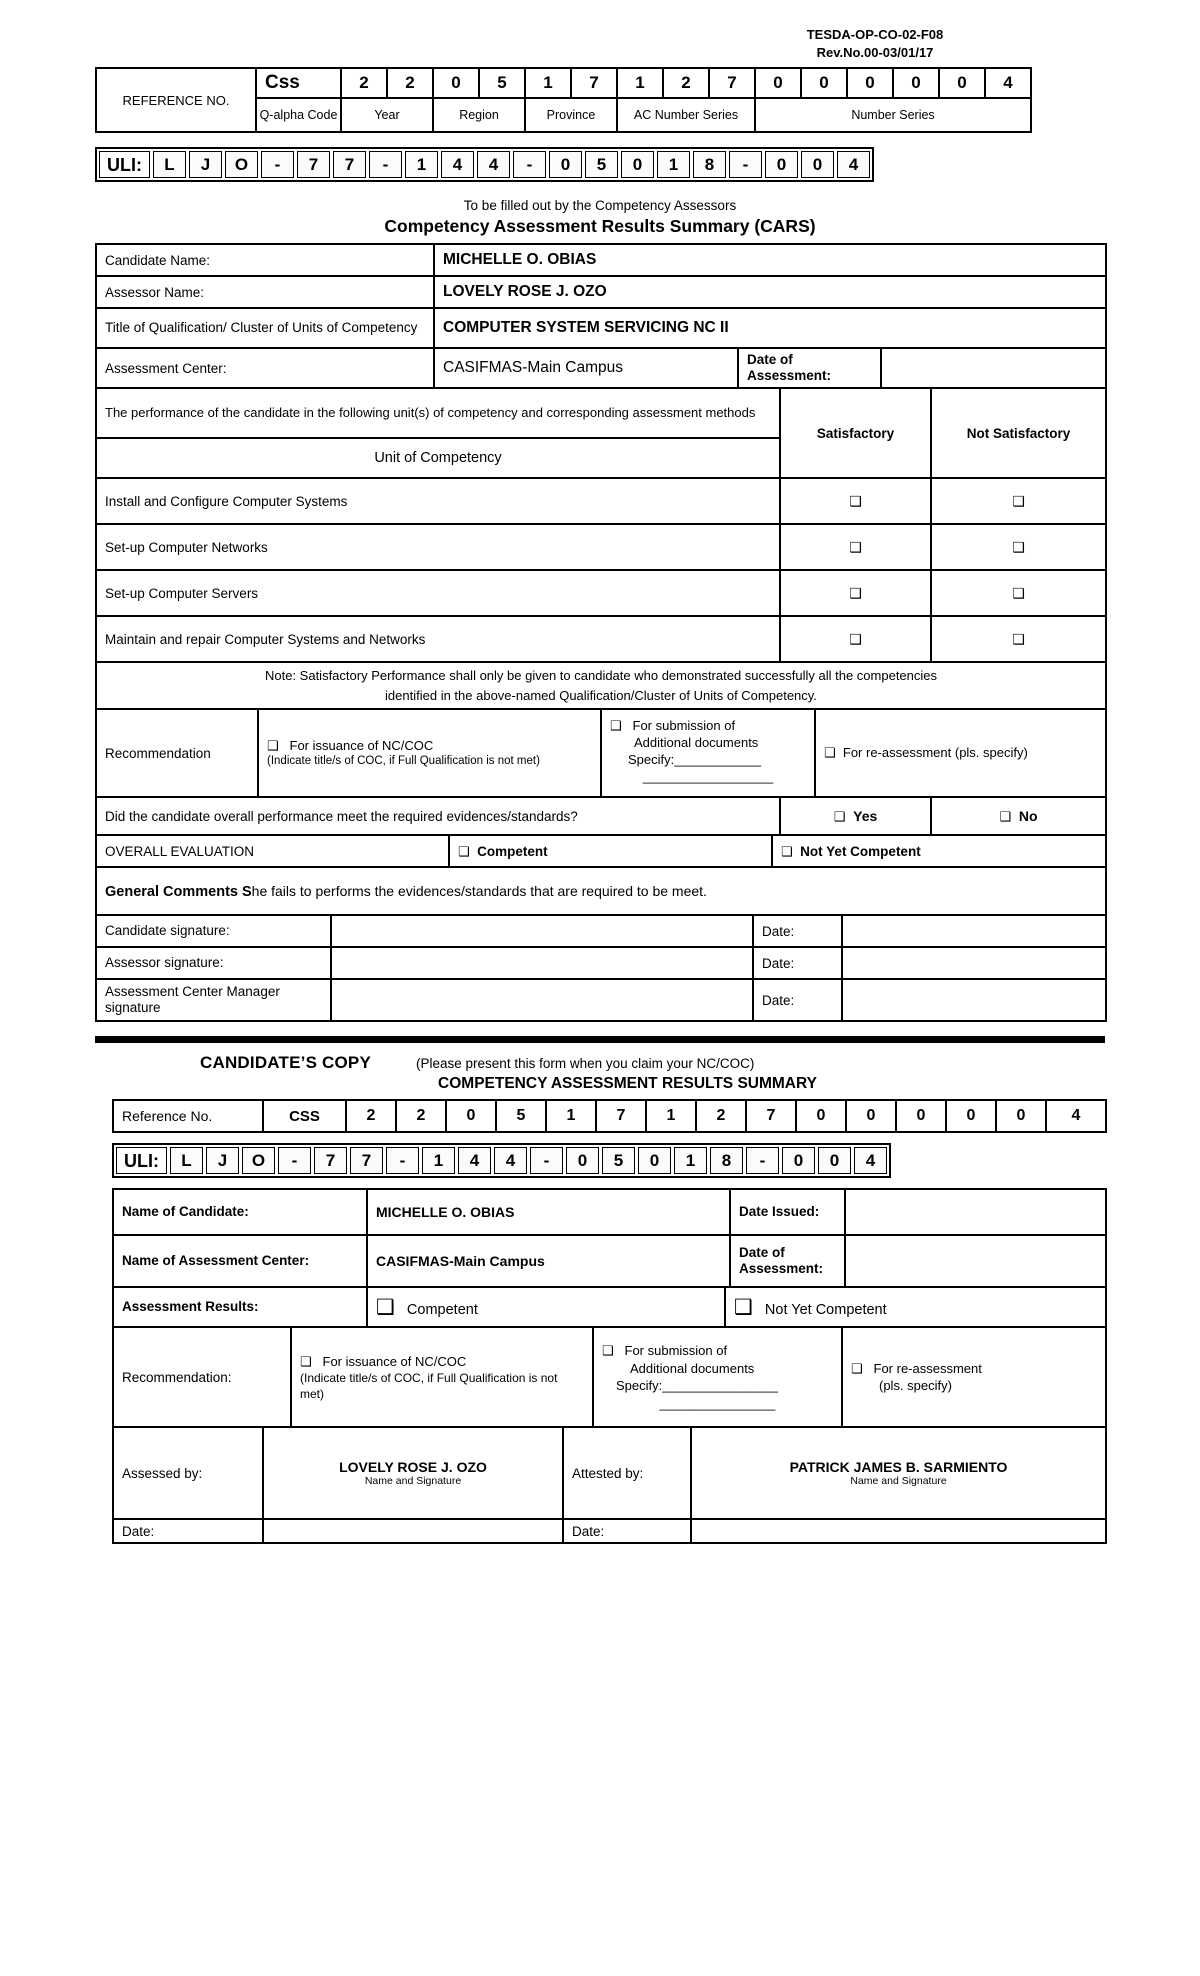 This screenshot has height=1976, width=1200. Describe the element at coordinates (502, 83) in the screenshot. I see `reference-digit: 5` at that location.